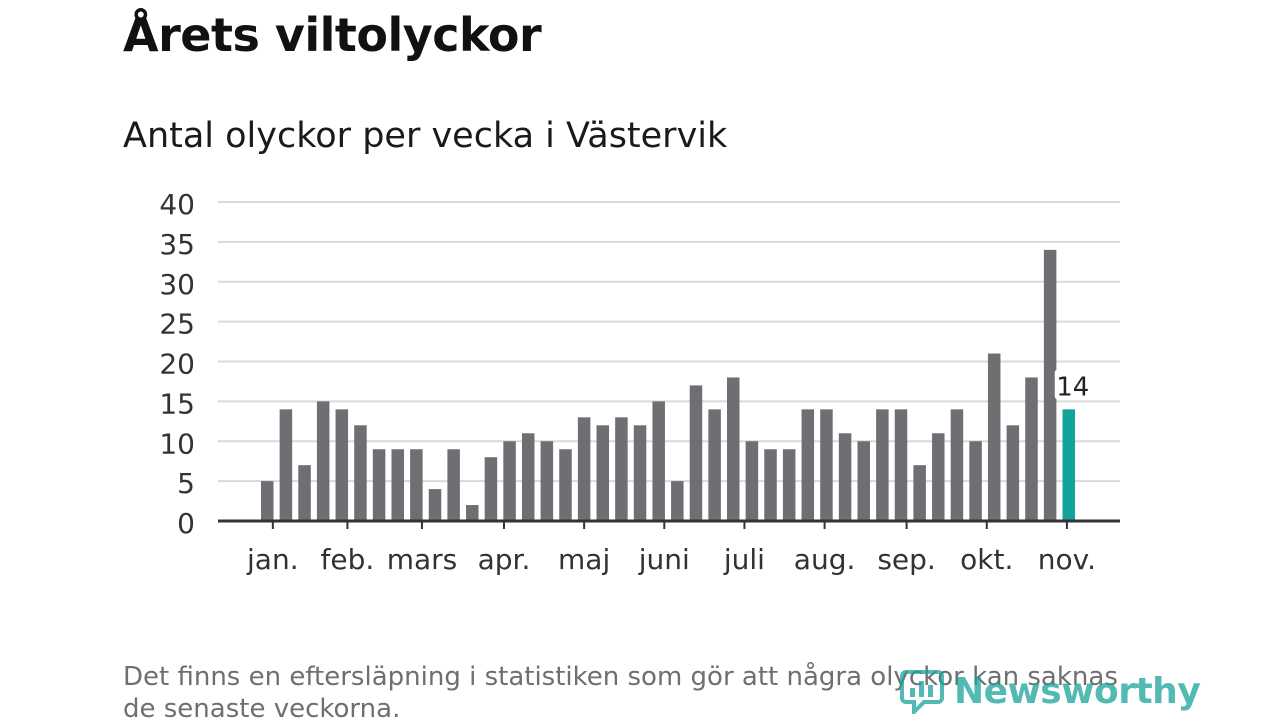 This screenshot has width=1280, height=725. I want to click on x-tick-label: juni, so click(664, 559).